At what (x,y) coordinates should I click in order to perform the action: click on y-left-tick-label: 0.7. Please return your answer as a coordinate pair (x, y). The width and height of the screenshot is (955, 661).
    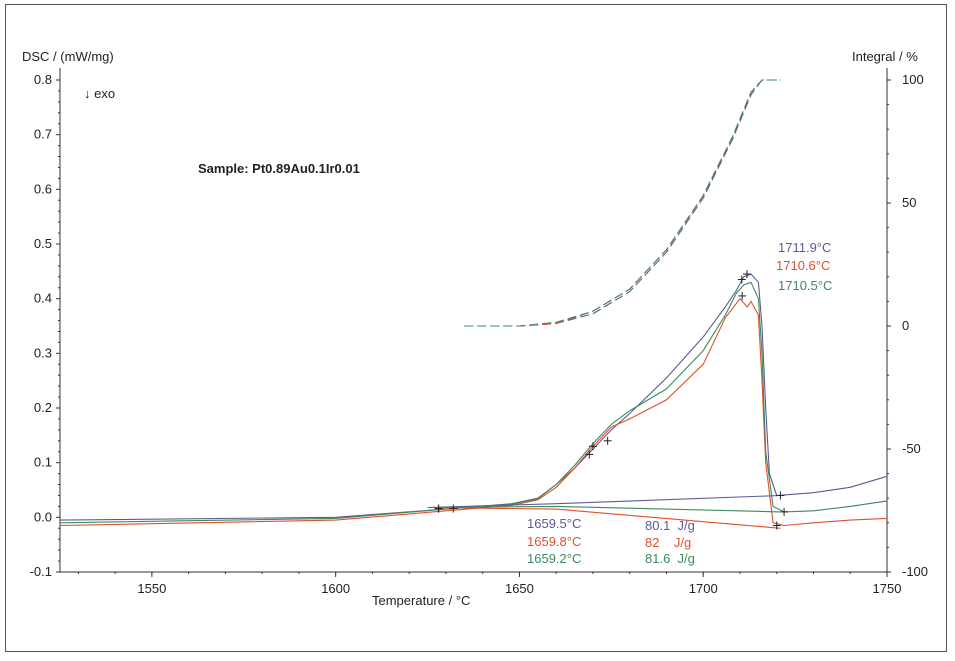
    Looking at the image, I should click on (43, 134).